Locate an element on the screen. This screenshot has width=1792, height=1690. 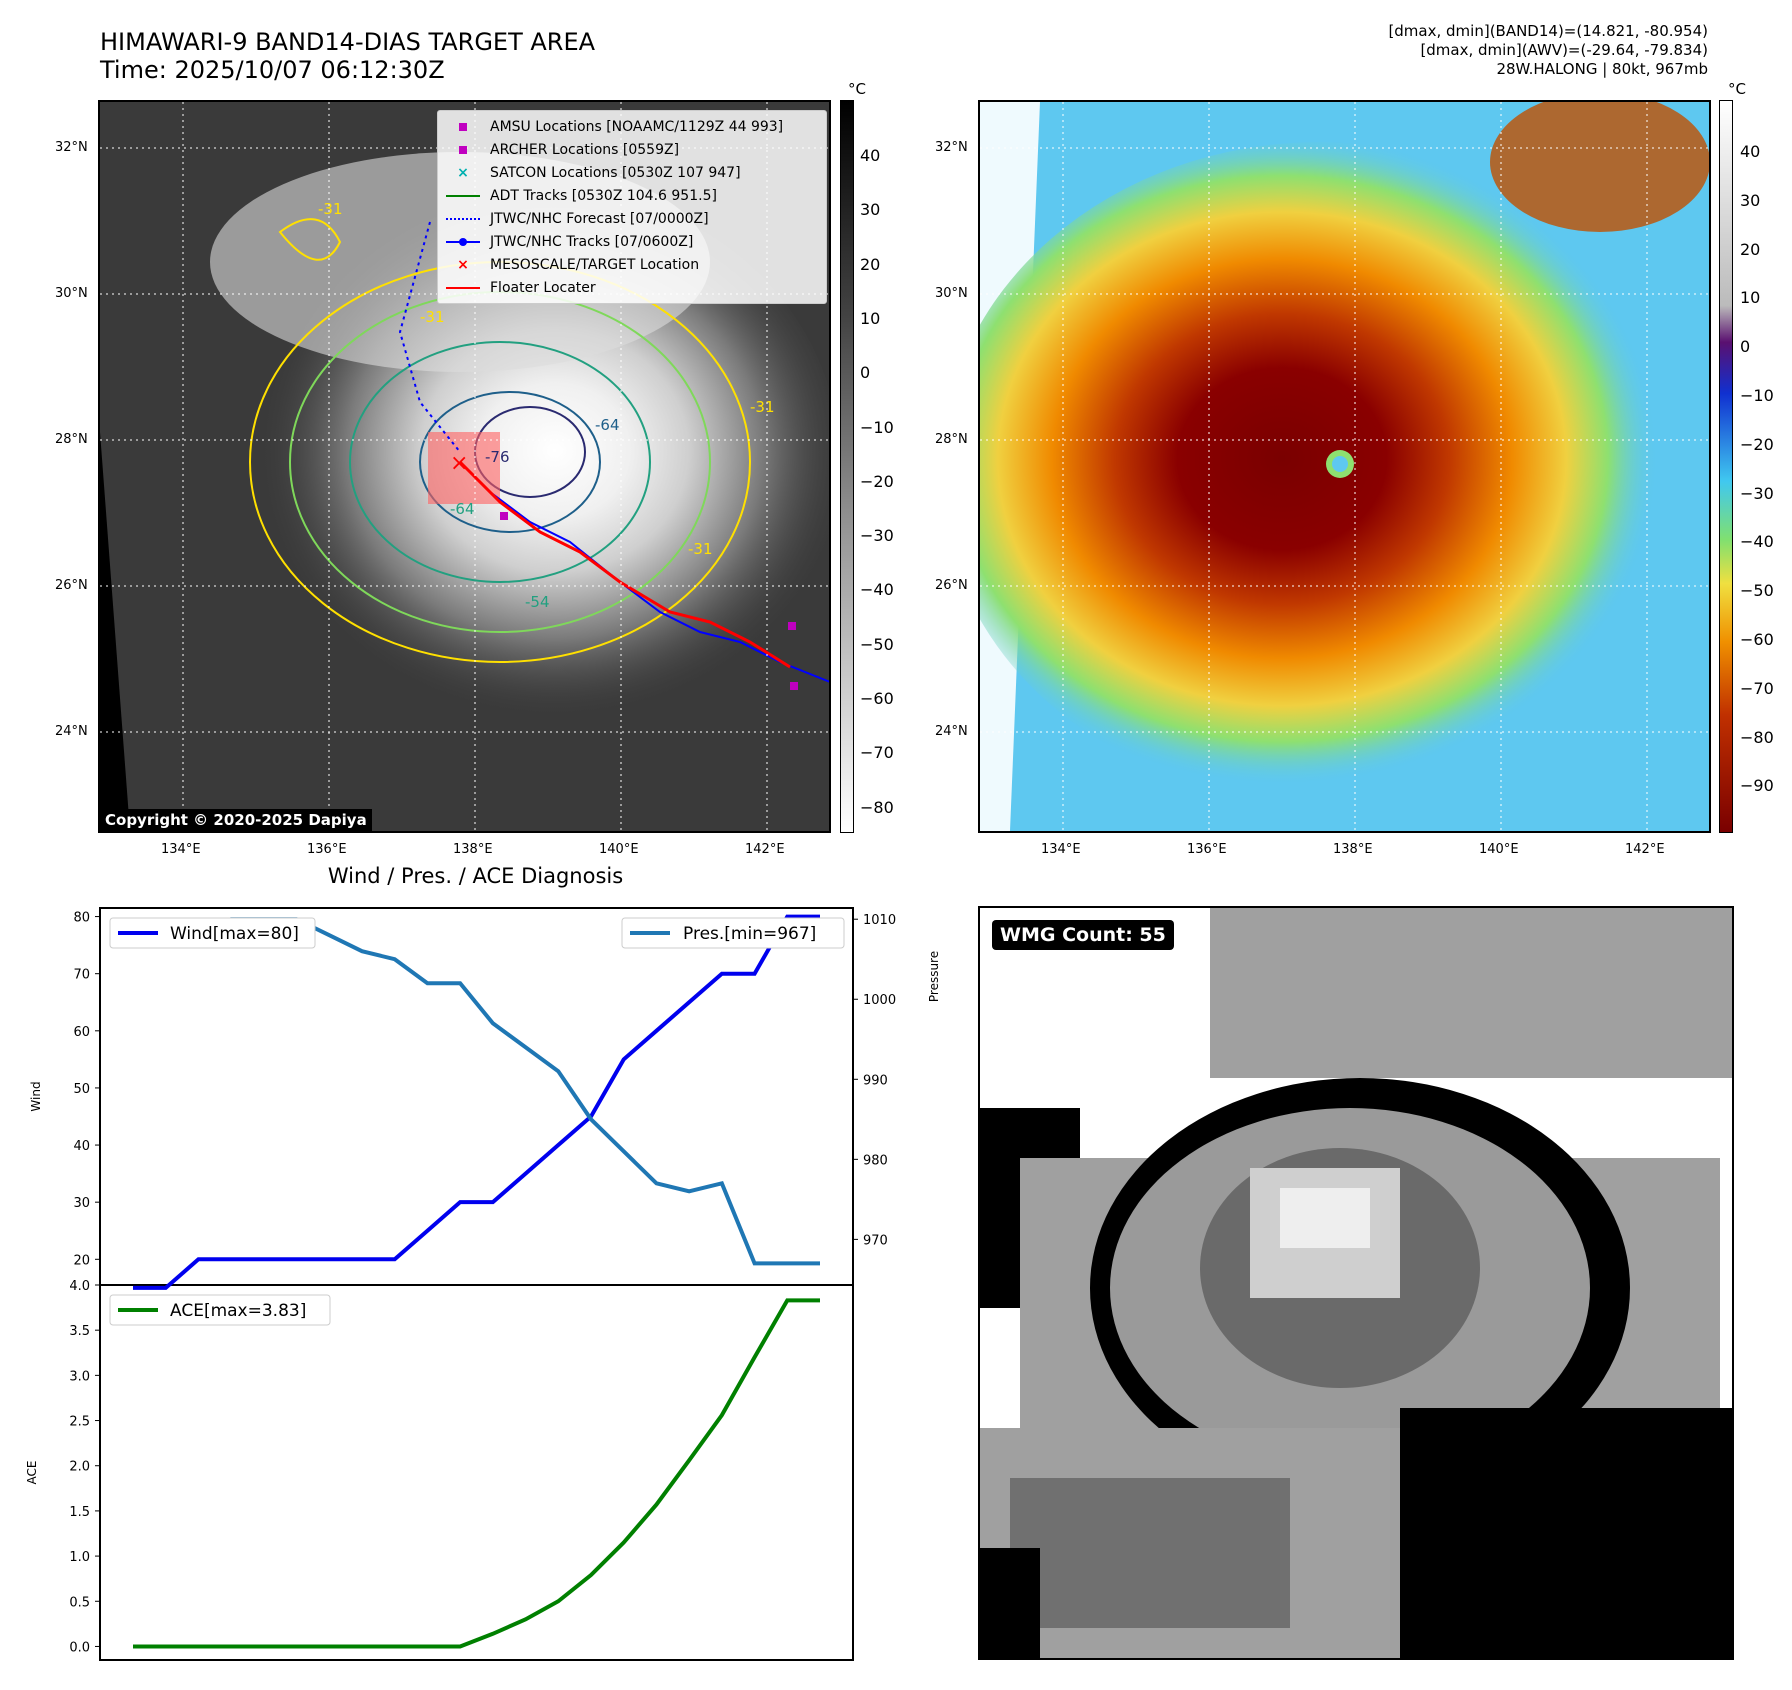
wind-legend-label: Wind[max=80] is located at coordinates (234, 934).